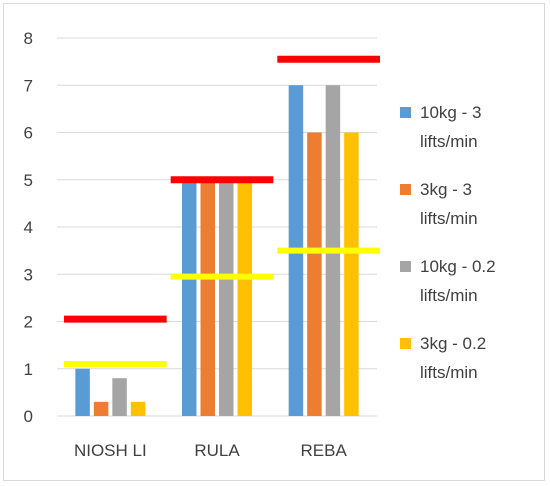 The image size is (550, 486). I want to click on y-axis: 0 1 2 3 4 5 6 7 8, so click(28, 227).